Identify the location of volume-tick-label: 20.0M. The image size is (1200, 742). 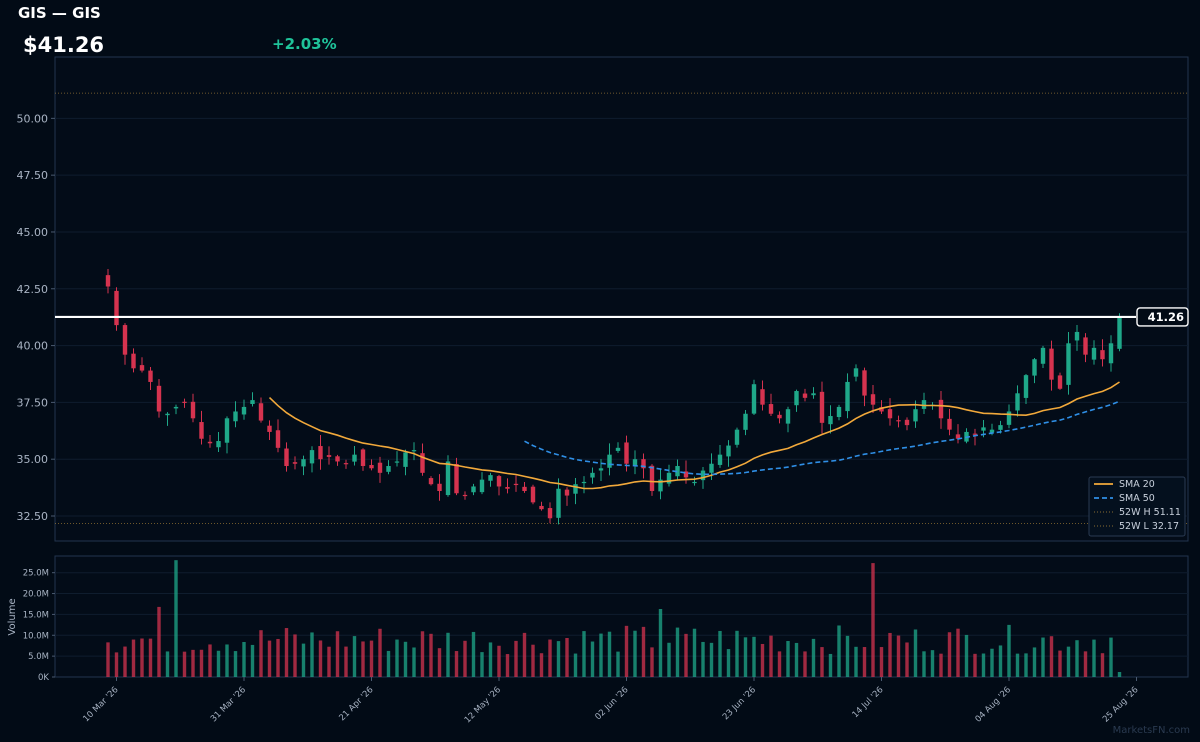
(36, 595).